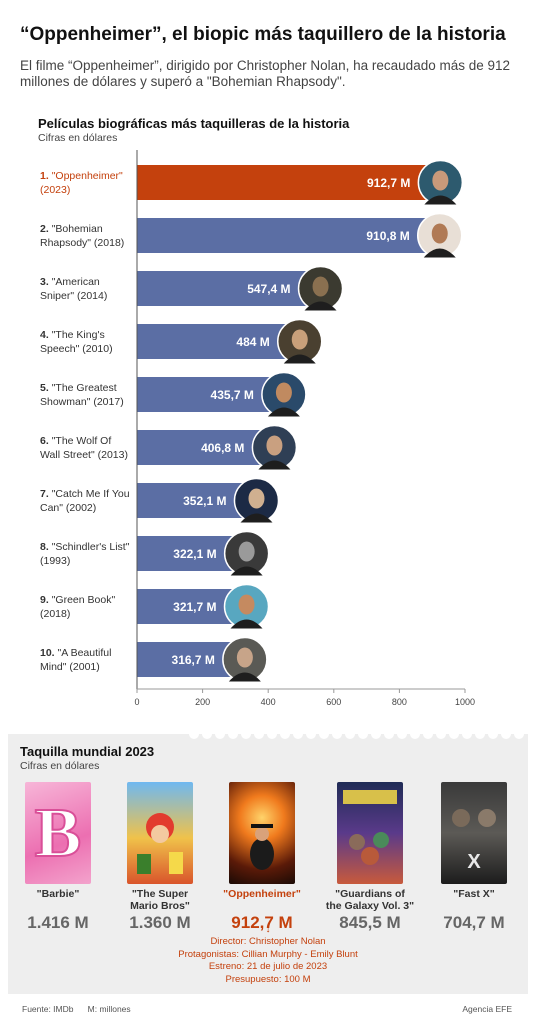 The width and height of the screenshot is (534, 1024). What do you see at coordinates (370, 900) in the screenshot?
I see `movie-name: "Guardians of the Galaxy Vol. 3"` at bounding box center [370, 900].